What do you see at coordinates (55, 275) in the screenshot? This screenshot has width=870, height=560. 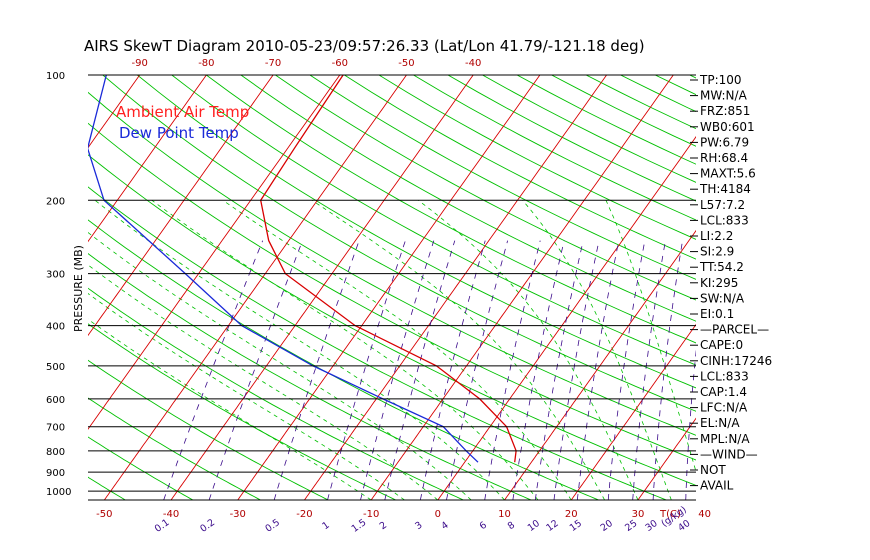 I see `pressure-tick-label: 300` at bounding box center [55, 275].